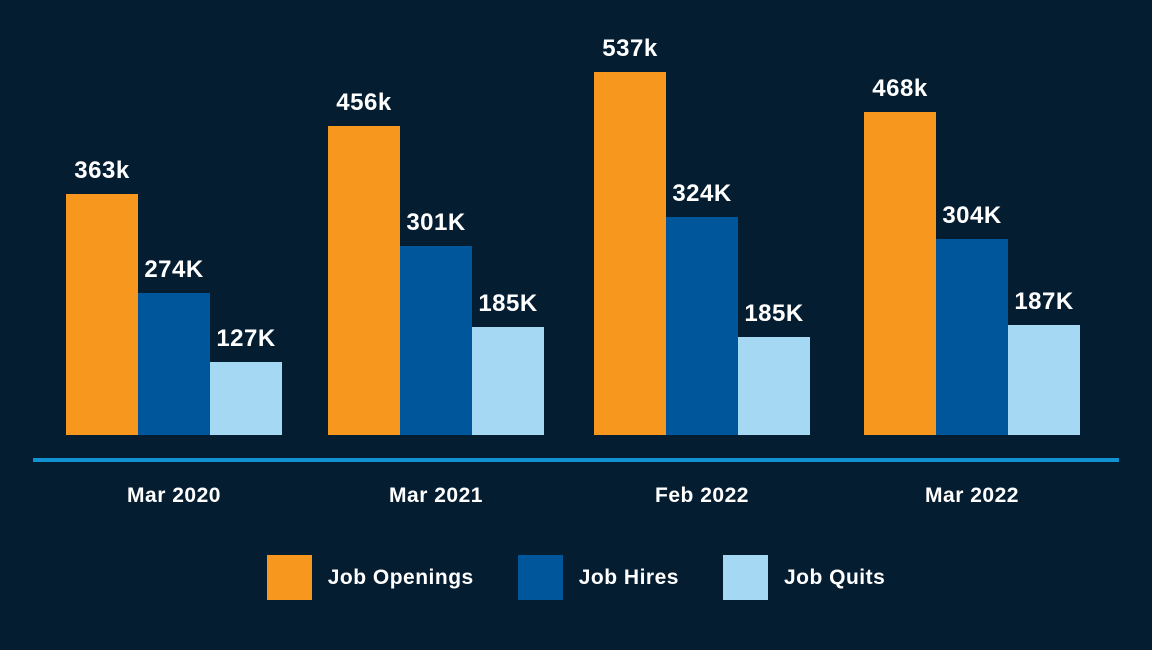  I want to click on legend-label-job-openings: Job Openings, so click(400, 577).